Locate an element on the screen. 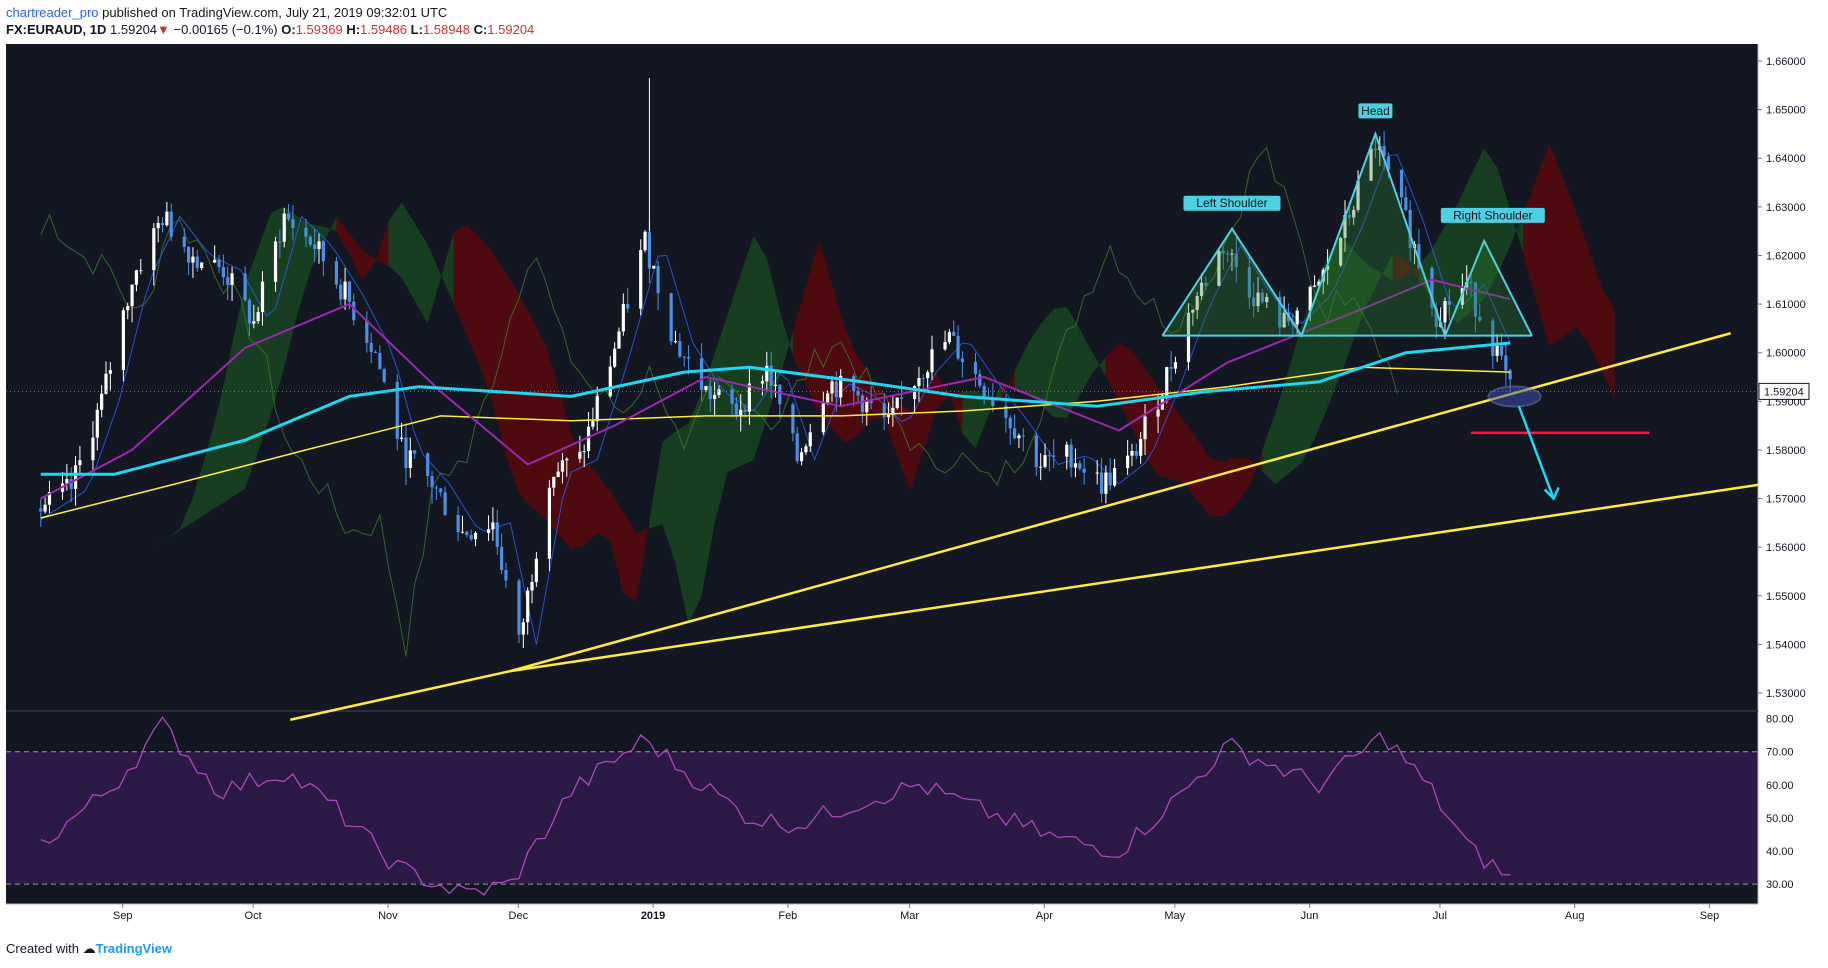 Image resolution: width=1828 pixels, height=968 pixels. price-change: −0.00165 (−0.1%) is located at coordinates (225, 29).